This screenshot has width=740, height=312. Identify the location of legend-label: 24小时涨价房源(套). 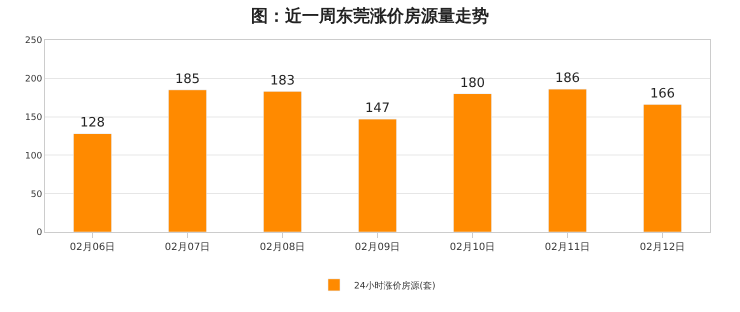
(395, 286).